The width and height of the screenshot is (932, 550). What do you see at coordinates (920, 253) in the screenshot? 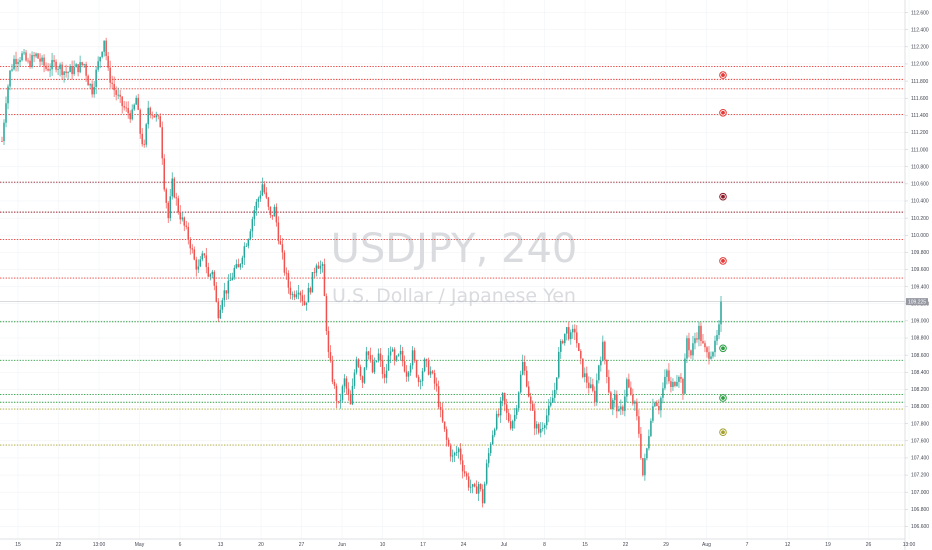
I see `y-tick-label: 109.800` at bounding box center [920, 253].